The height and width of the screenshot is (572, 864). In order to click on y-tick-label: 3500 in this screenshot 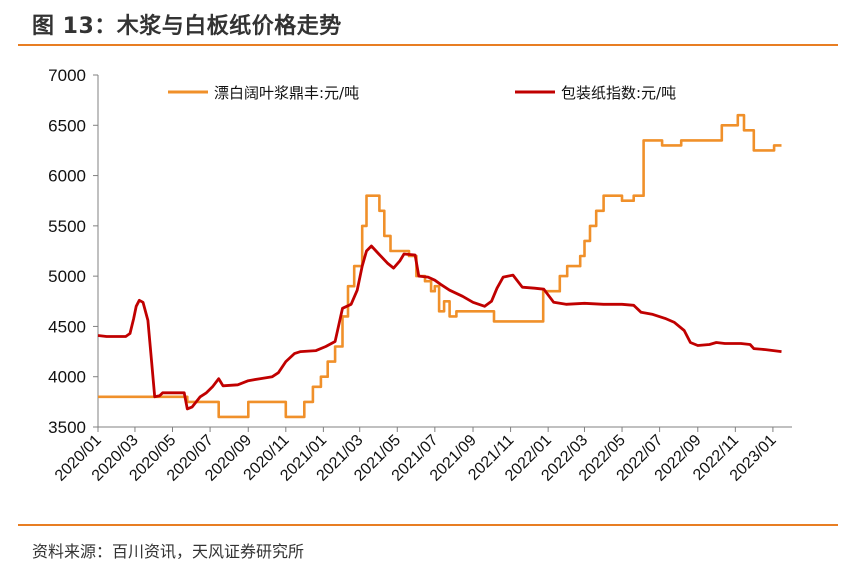, I will do `click(67, 427)`.